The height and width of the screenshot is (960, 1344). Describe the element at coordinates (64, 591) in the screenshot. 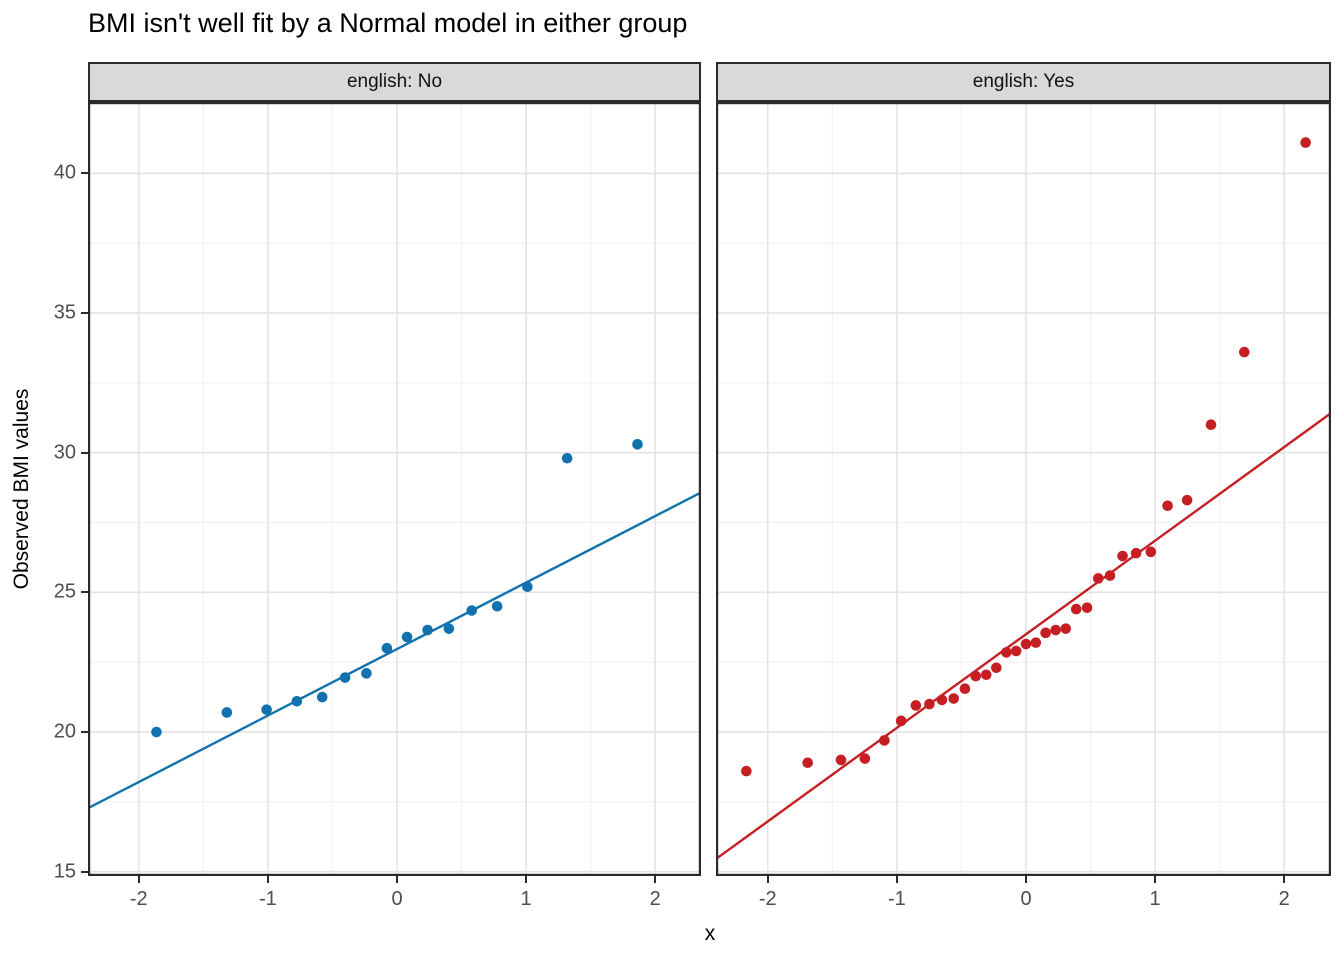

I see `y-tick-label: 25` at that location.